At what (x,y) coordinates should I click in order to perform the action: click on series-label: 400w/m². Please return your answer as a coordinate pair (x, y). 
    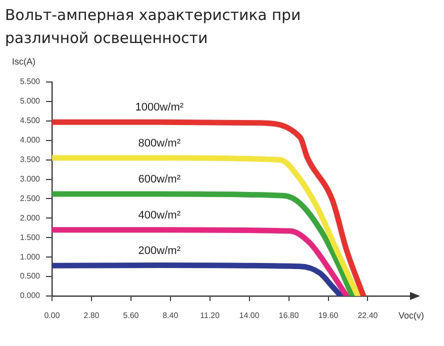
    Looking at the image, I should click on (159, 215).